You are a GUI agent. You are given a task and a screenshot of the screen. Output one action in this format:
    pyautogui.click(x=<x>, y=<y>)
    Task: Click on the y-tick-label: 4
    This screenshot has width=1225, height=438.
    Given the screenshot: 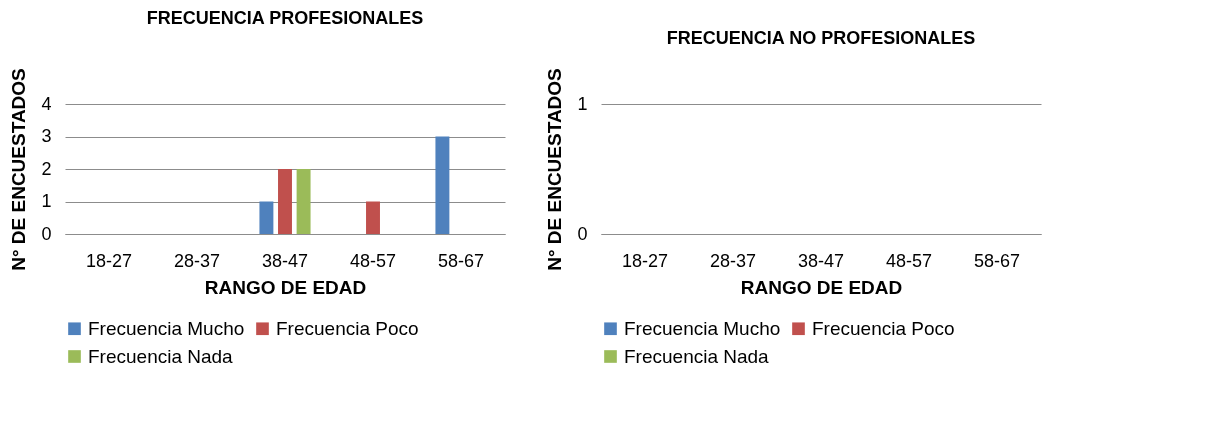 What is the action you would take?
    pyautogui.click(x=46, y=103)
    